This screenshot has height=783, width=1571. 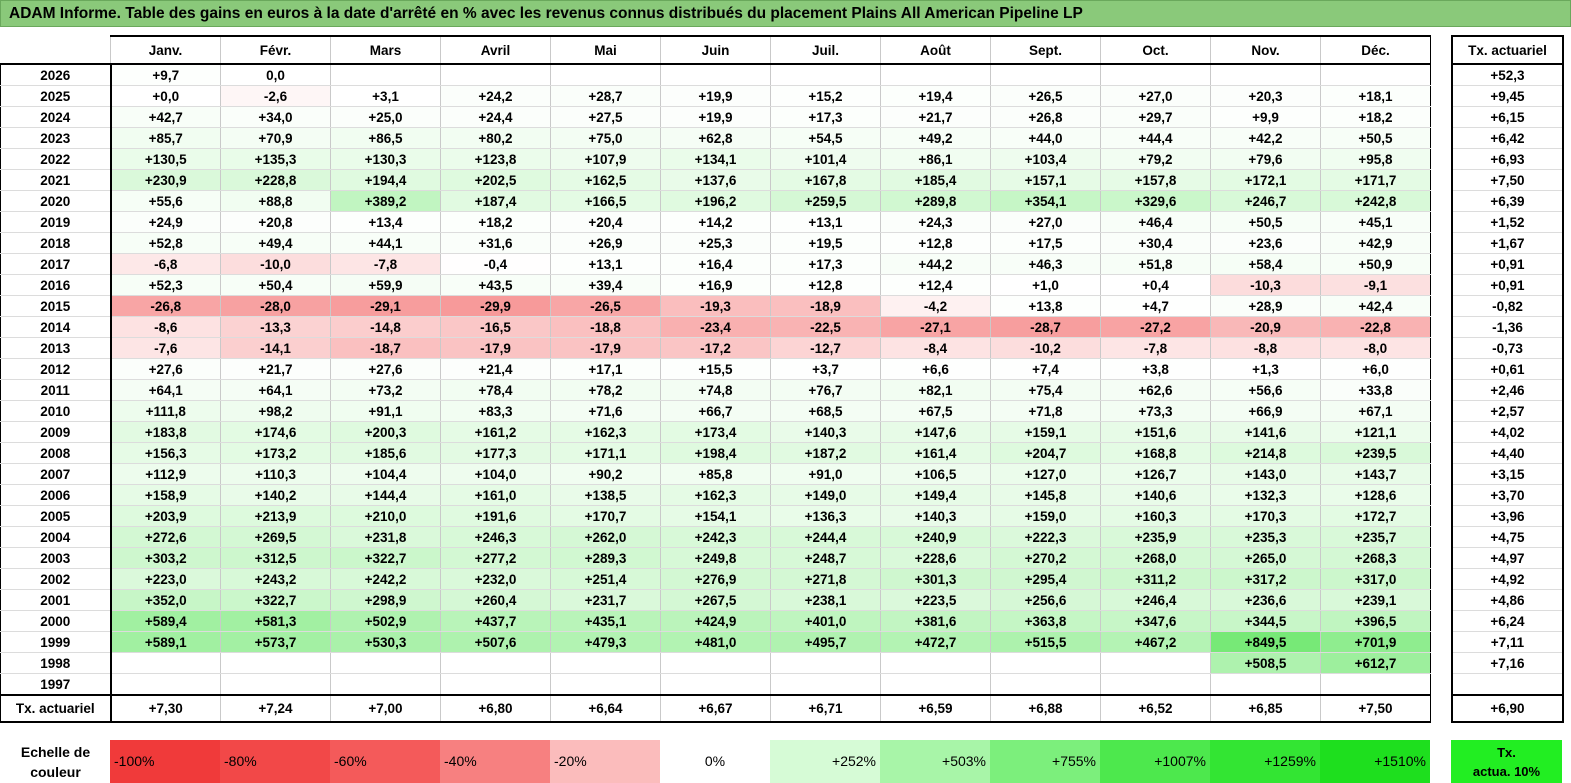 What do you see at coordinates (605, 327) in the screenshot?
I see `value-cell: -18,8` at bounding box center [605, 327].